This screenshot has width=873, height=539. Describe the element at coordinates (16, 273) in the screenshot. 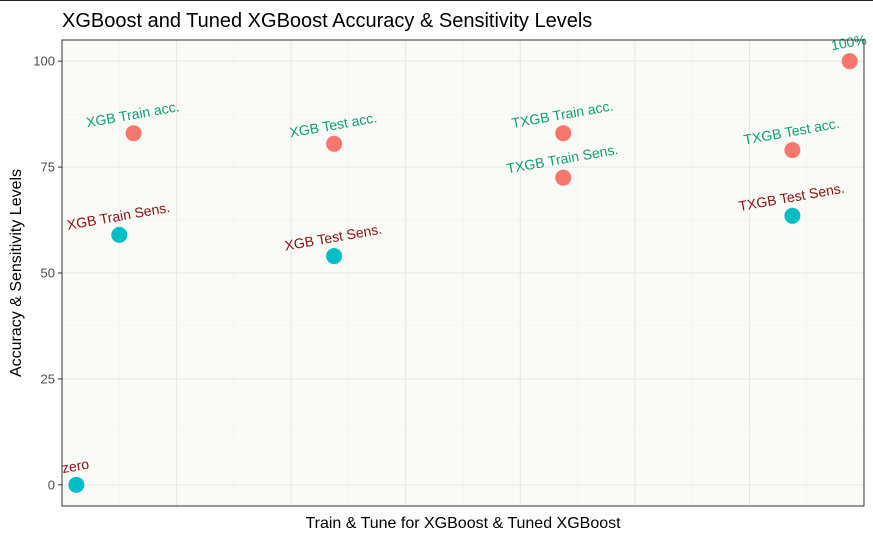

I see `y-axis-title: Accuracy & Sensitivity Levels` at that location.